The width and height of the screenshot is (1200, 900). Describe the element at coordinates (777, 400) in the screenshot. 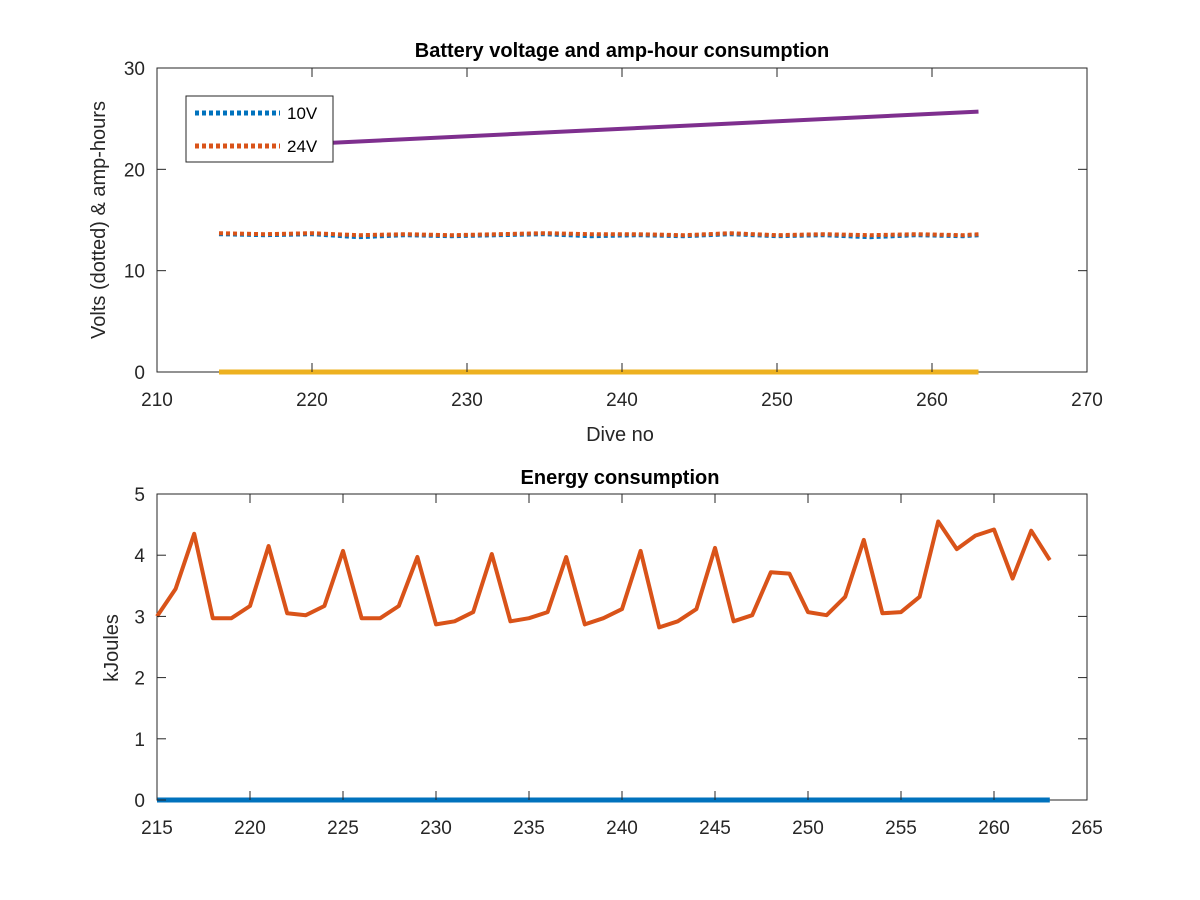

I see `top-x-tick-label: 250` at that location.